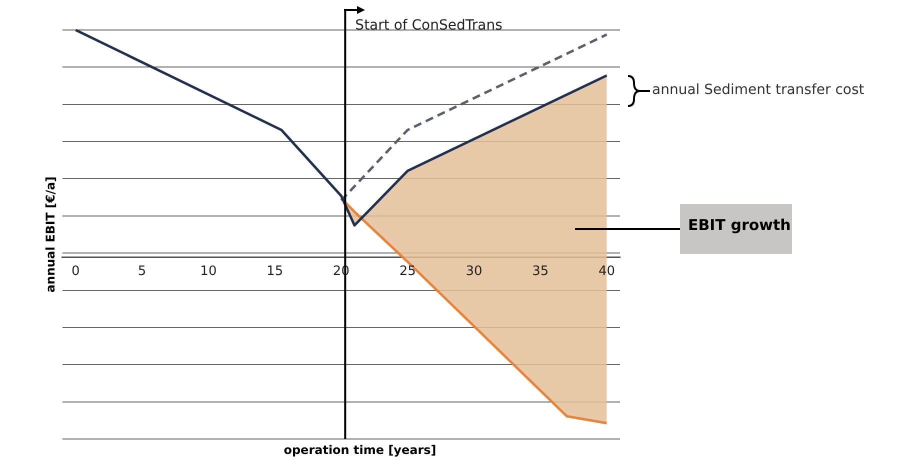  I want to click on x-tick-label: 10, so click(208, 272).